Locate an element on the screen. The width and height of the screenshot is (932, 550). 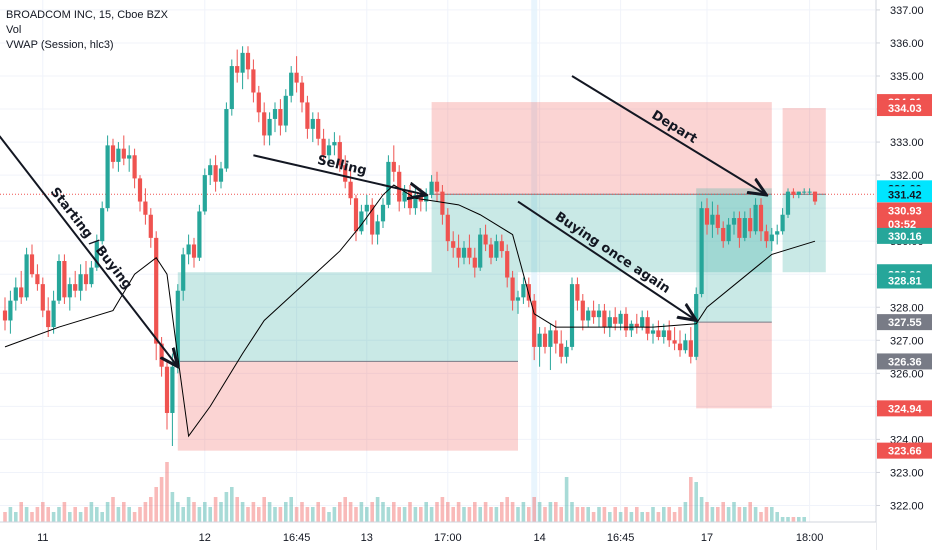
price-tick-label: 322.00 is located at coordinates (907, 506).